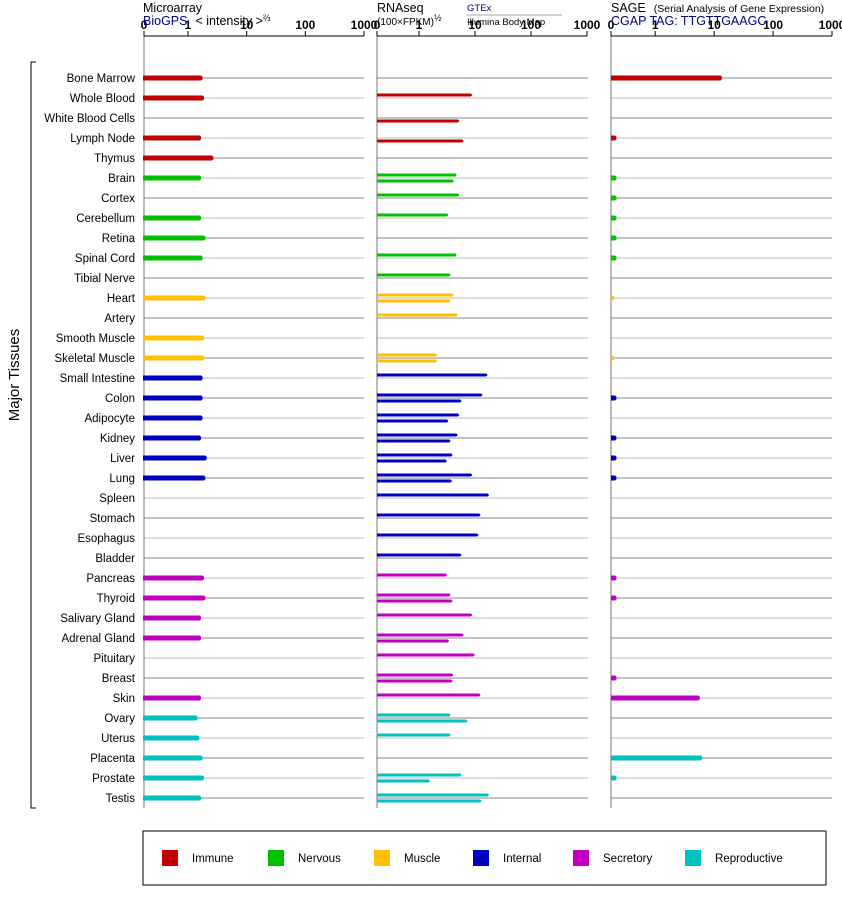 Image resolution: width=842 pixels, height=905 pixels. Describe the element at coordinates (105, 259) in the screenshot. I see `tissue-label: Spinal Cord` at that location.